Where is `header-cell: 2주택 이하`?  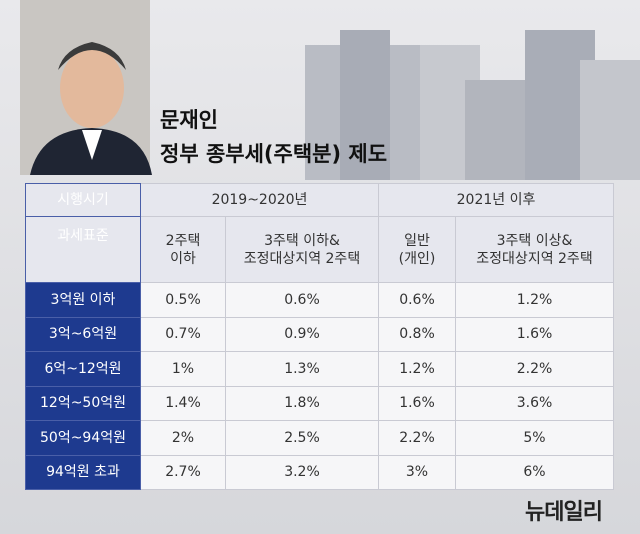 header-cell: 2주택 이하 is located at coordinates (183, 249).